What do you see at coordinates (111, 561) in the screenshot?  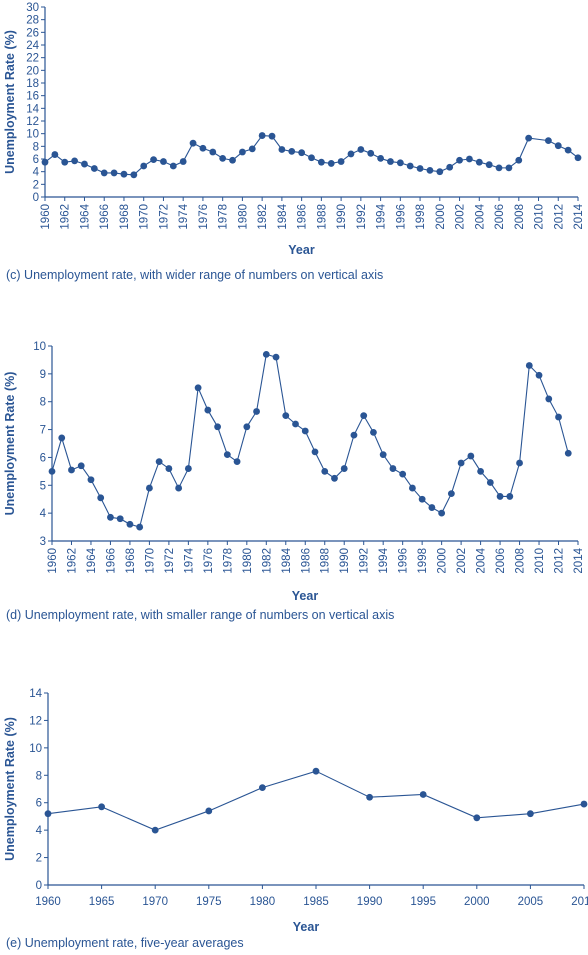 I see `x-tick-label: 1966` at bounding box center [111, 561].